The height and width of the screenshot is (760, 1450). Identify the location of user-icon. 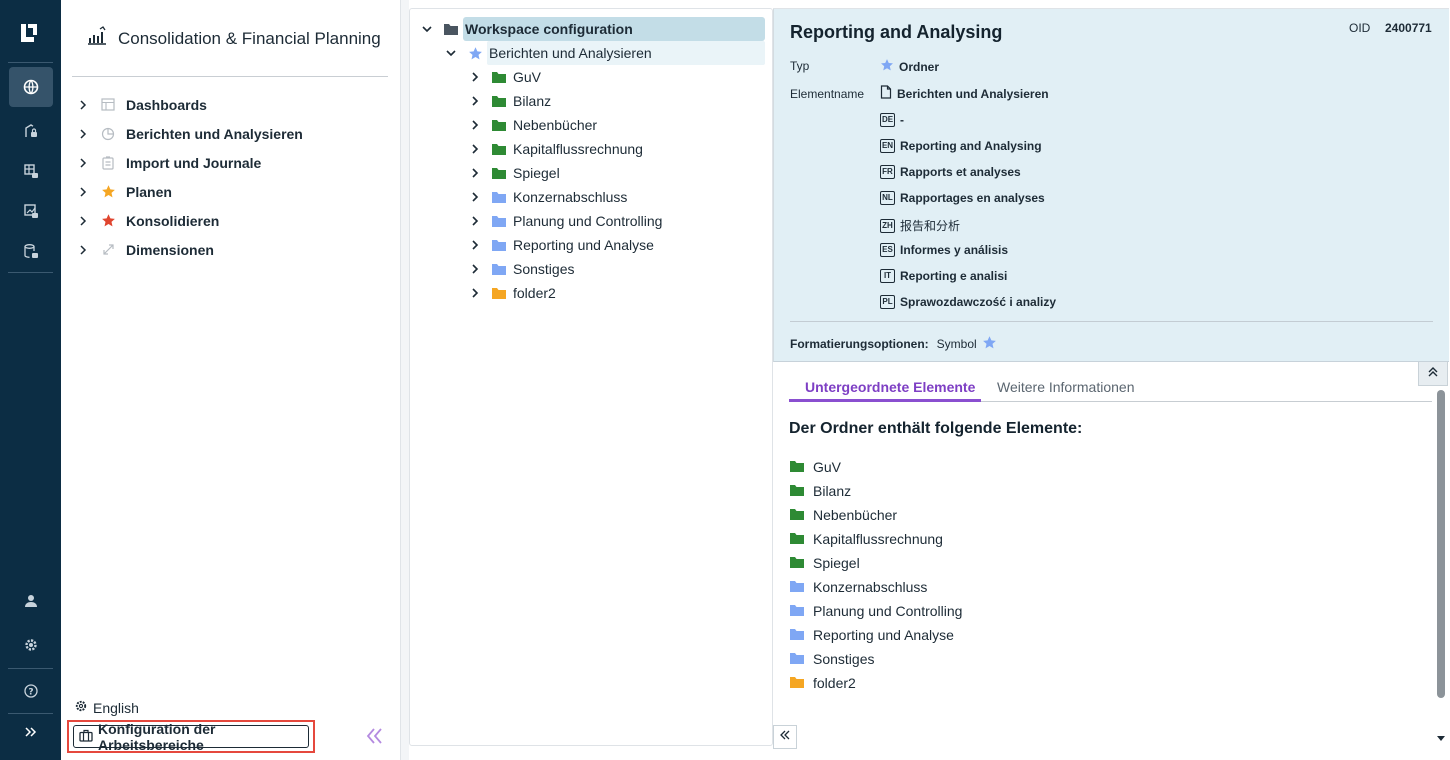
(31, 601).